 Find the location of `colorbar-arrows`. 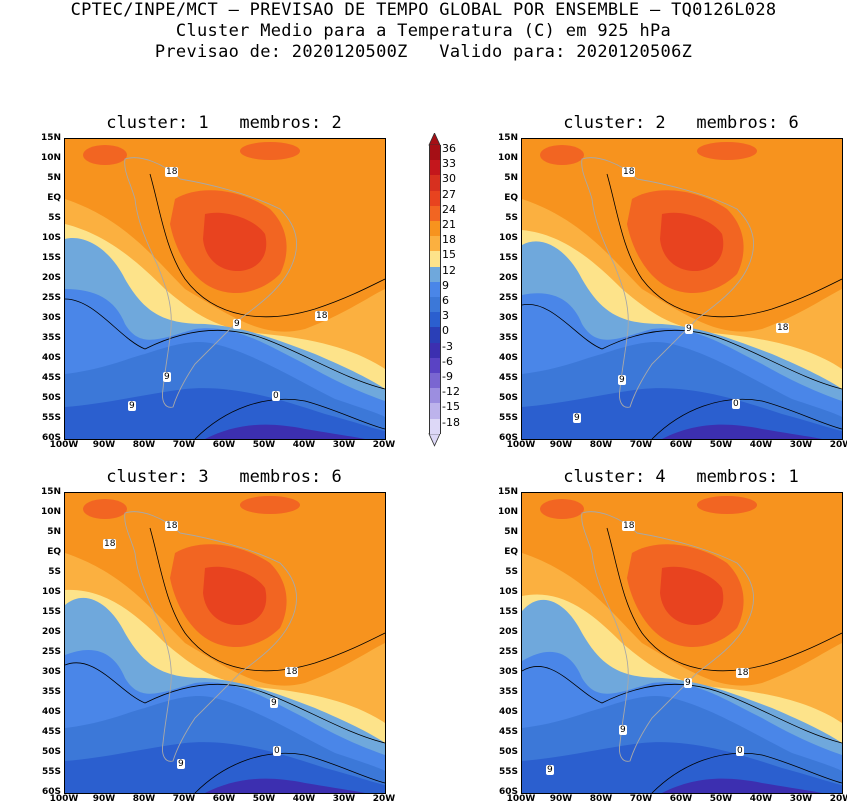

colorbar-arrows is located at coordinates (434, 290).